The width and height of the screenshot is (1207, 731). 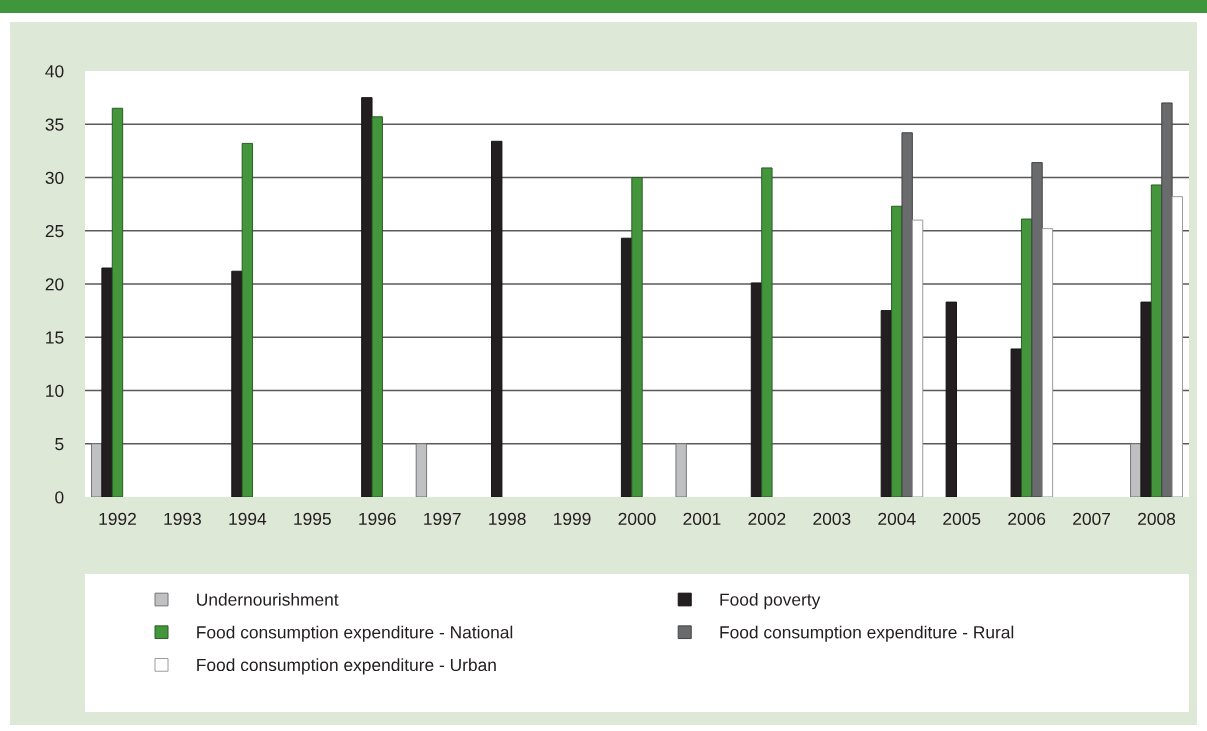 What do you see at coordinates (377, 519) in the screenshot?
I see `x-tick-label: 1996` at bounding box center [377, 519].